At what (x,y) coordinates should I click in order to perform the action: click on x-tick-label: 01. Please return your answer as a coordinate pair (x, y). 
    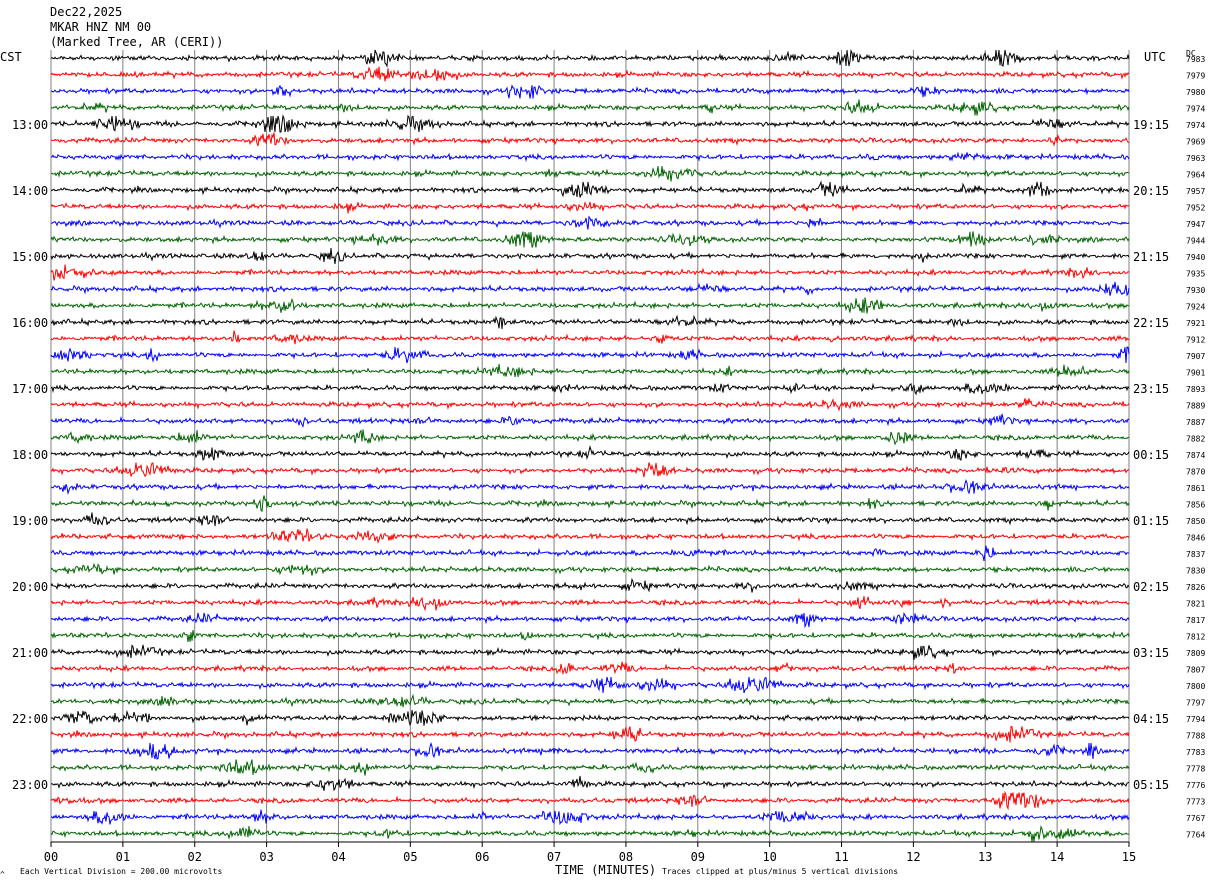
    Looking at the image, I should click on (123, 857).